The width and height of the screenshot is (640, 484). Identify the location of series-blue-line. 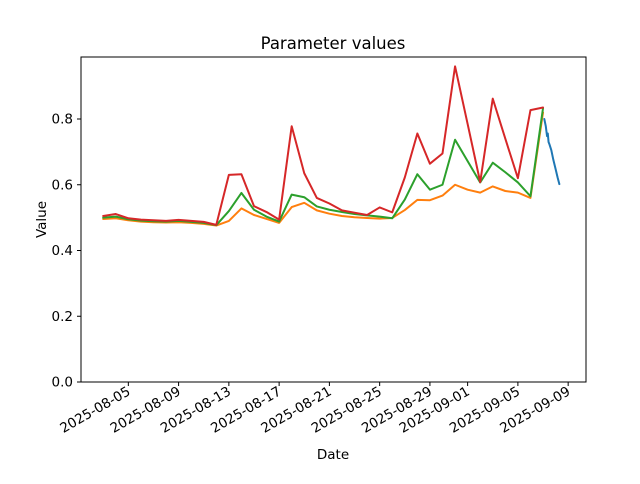
(552, 152).